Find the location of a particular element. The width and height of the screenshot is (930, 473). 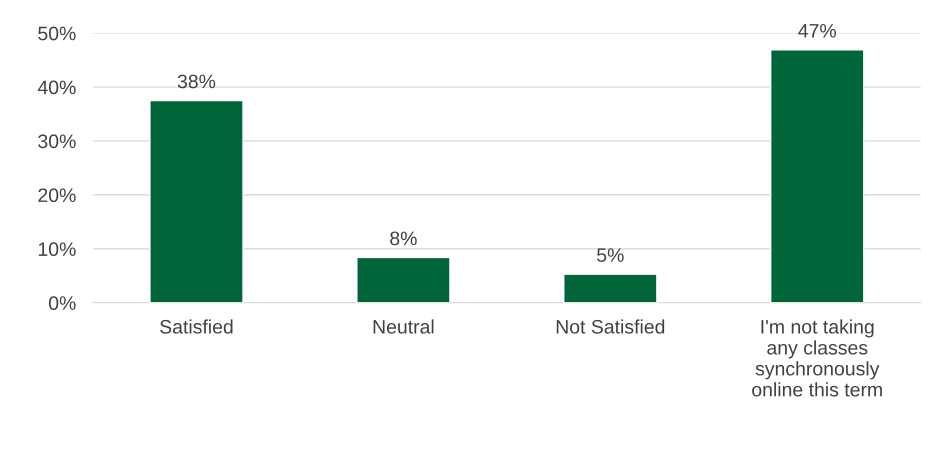

y-tick-label: 0% is located at coordinates (62, 303).